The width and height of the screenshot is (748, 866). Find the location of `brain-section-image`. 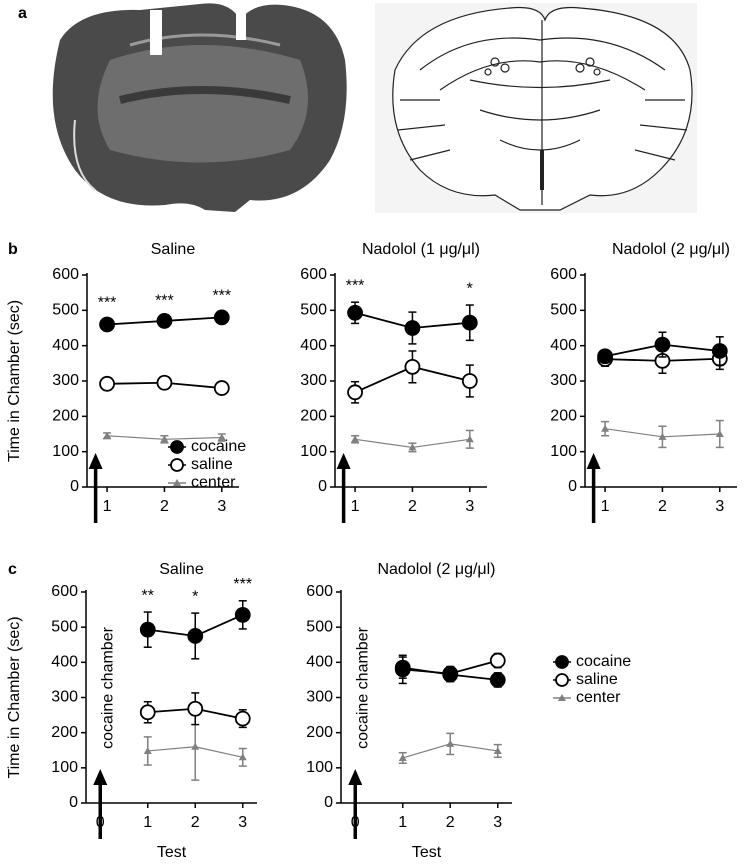

brain-section-image is located at coordinates (199, 108).